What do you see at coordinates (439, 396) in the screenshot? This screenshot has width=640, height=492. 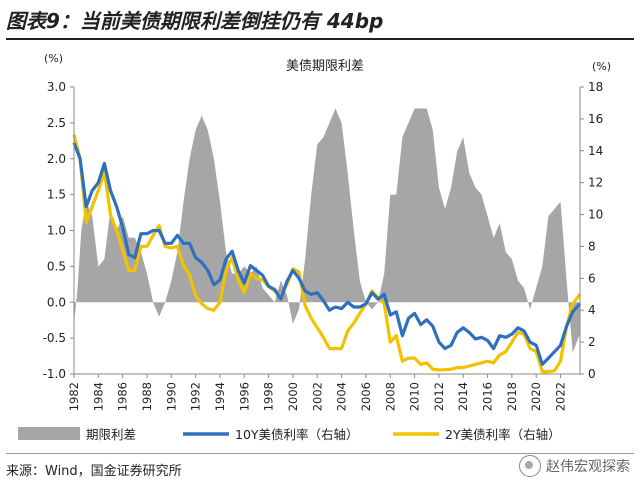 I see `x-tick-label: 2012` at bounding box center [439, 396].